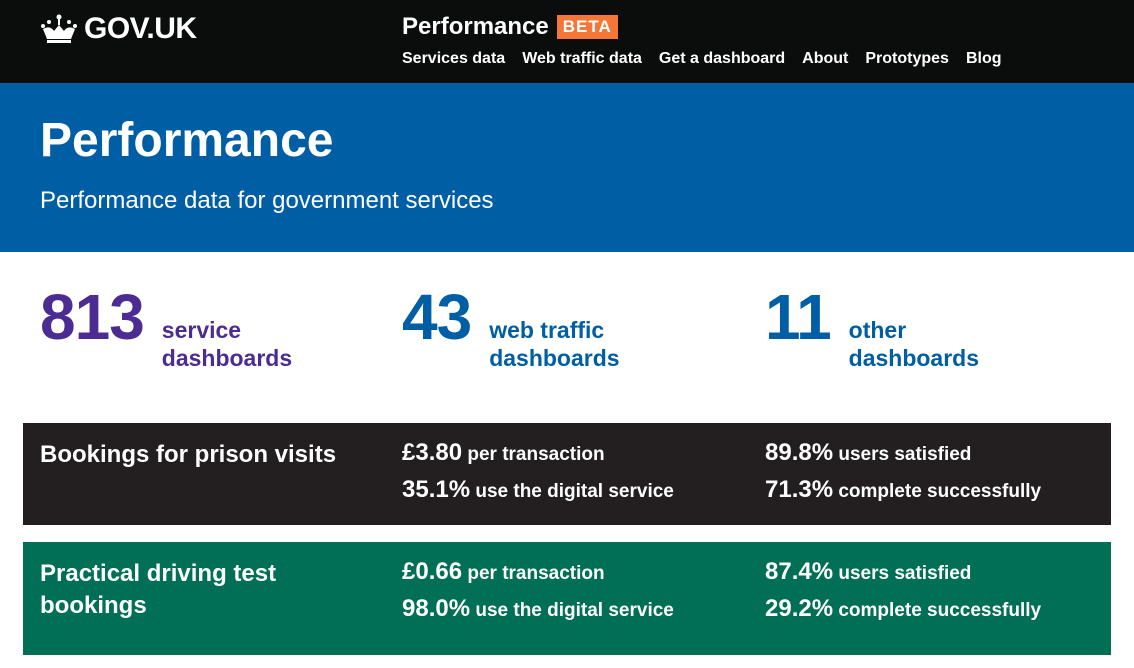  What do you see at coordinates (799, 452) in the screenshot?
I see `satisfied-value: 89.8%` at bounding box center [799, 452].